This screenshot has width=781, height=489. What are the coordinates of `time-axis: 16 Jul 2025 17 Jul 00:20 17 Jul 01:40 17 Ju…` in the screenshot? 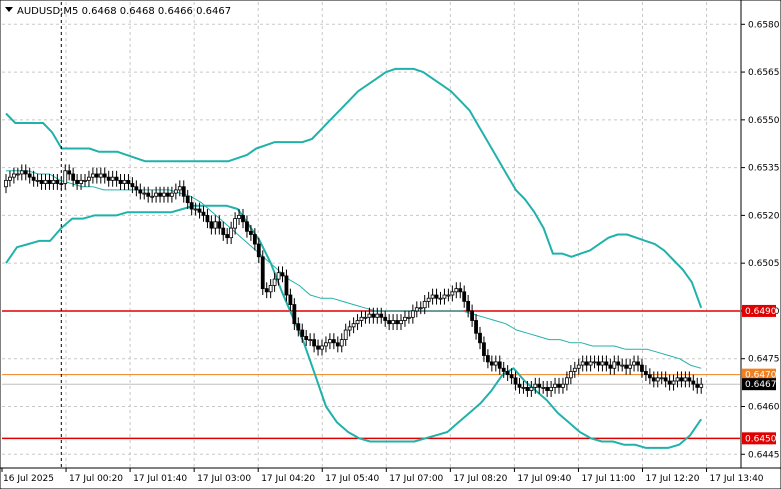 It's located at (382, 476).